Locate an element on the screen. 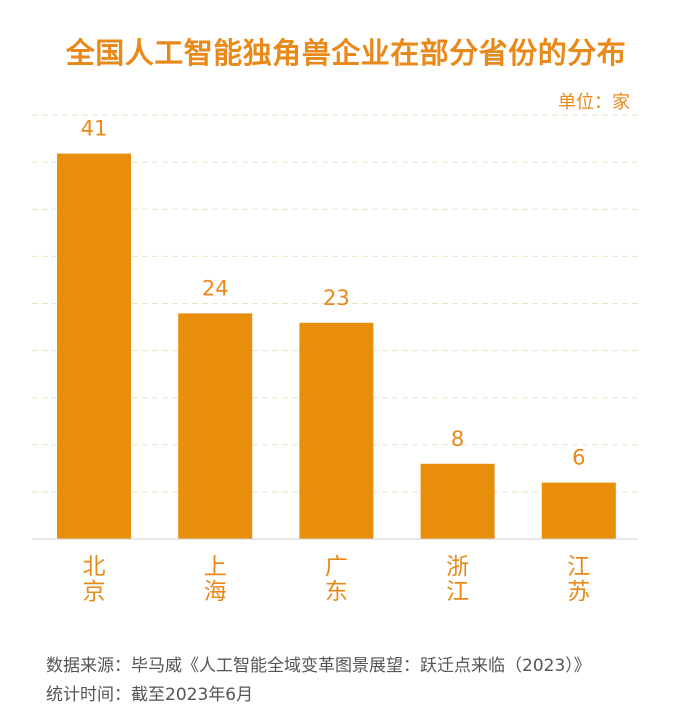  category-label-2: 东 is located at coordinates (336, 592).